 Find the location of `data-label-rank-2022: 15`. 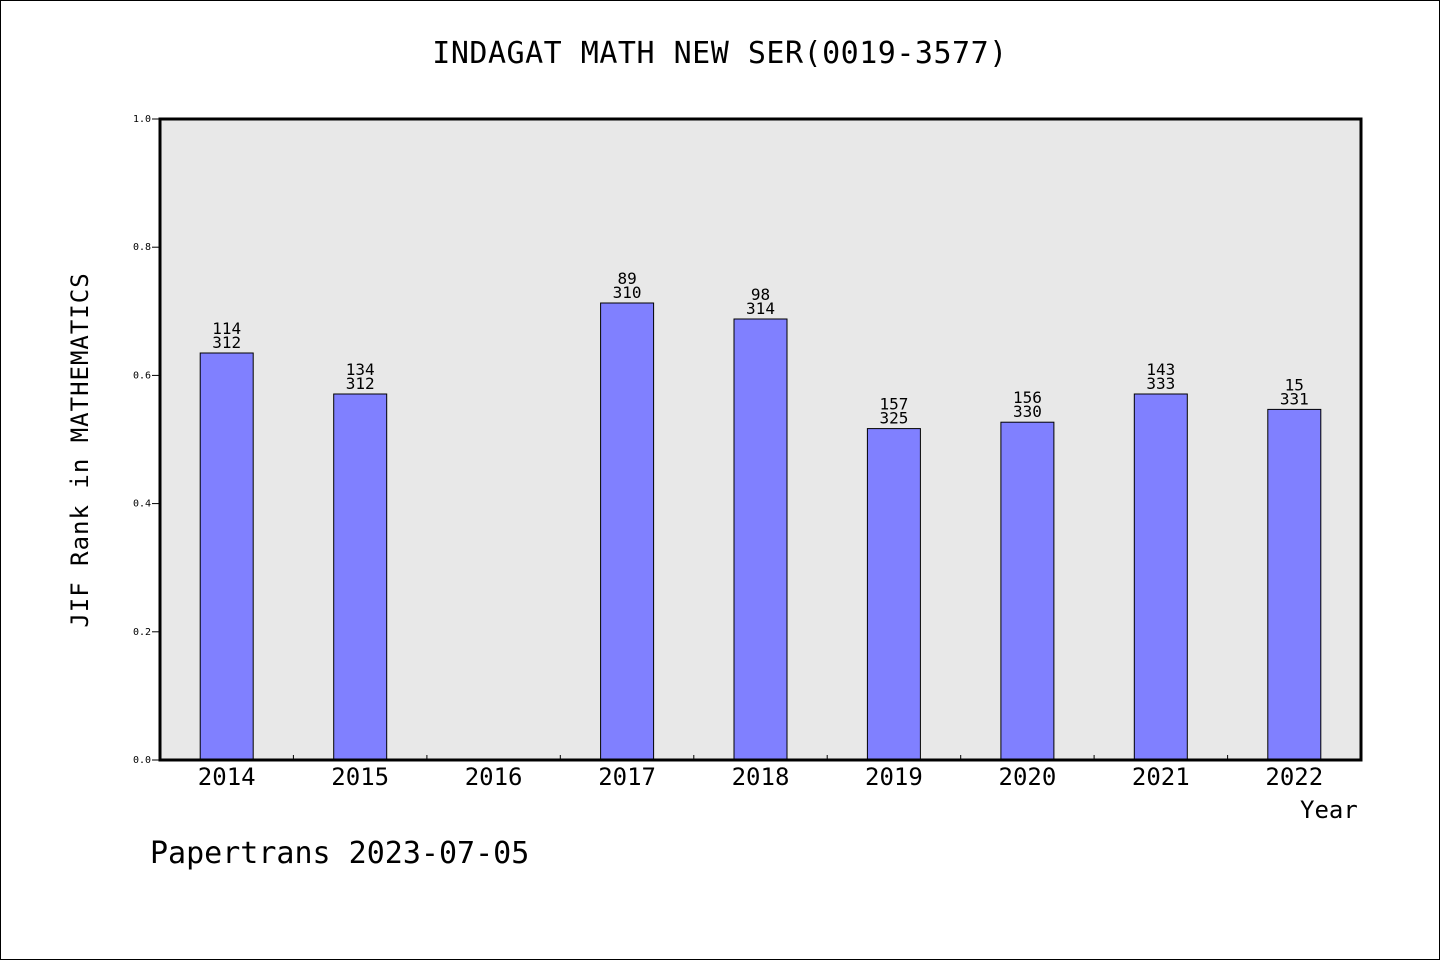

data-label-rank-2022: 15 is located at coordinates (1294, 384).